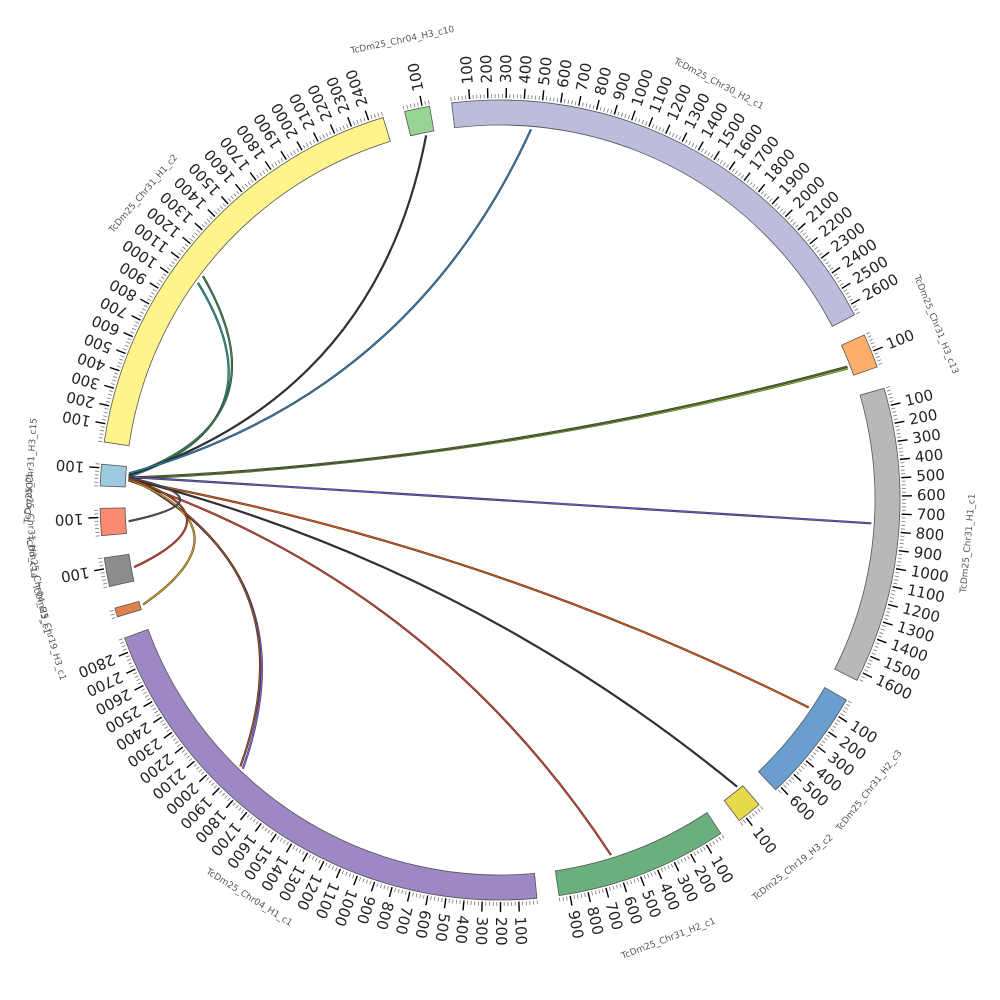 The width and height of the screenshot is (1000, 1000). What do you see at coordinates (119, 570) in the screenshot?
I see `segment-tcdm25-chr04-h3-c1` at bounding box center [119, 570].